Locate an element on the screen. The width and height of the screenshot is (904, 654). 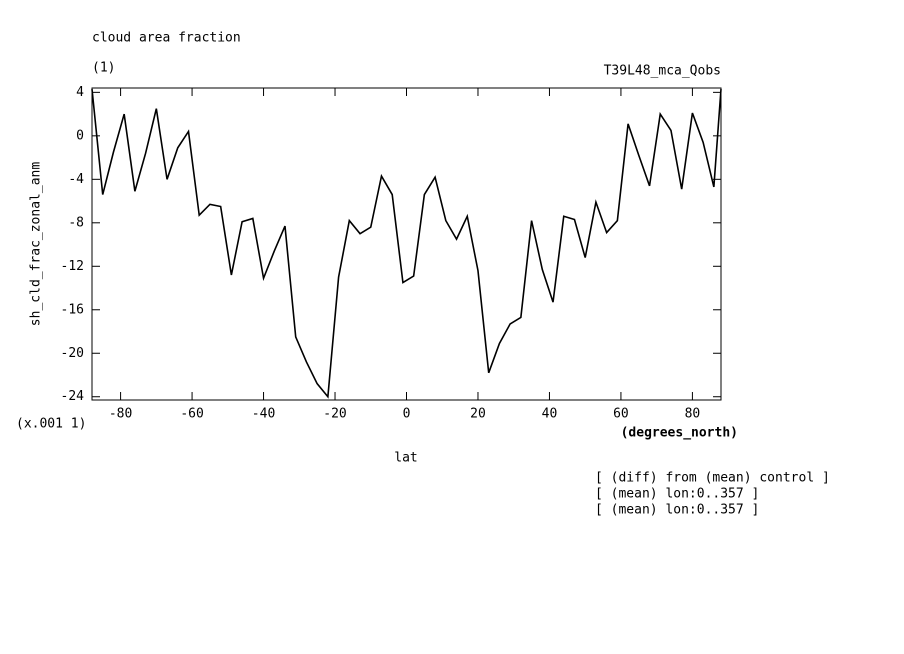
x-axis-label: lat is located at coordinates (405, 458).